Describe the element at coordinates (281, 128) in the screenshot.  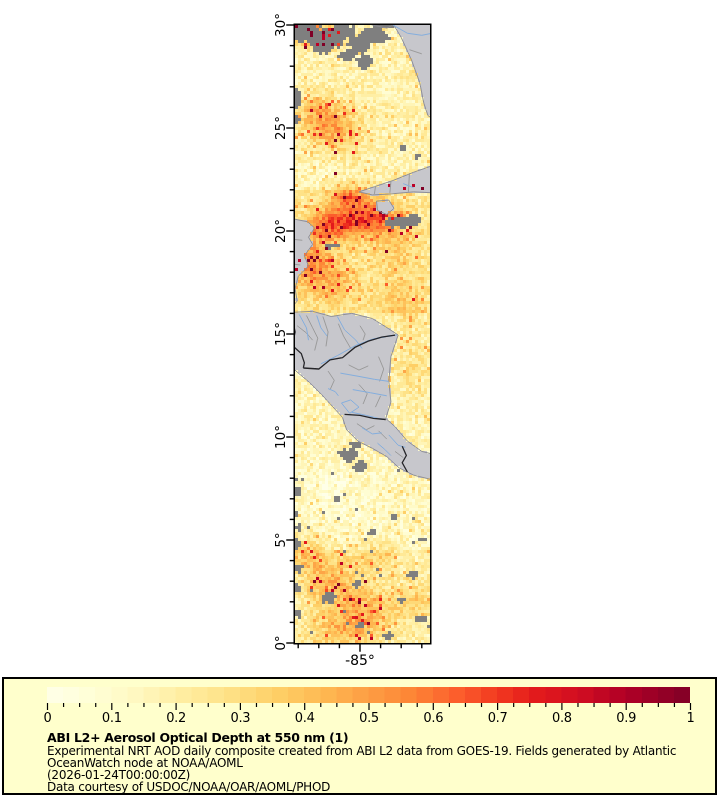
I see `y-axis-tick-label: 25°` at that location.